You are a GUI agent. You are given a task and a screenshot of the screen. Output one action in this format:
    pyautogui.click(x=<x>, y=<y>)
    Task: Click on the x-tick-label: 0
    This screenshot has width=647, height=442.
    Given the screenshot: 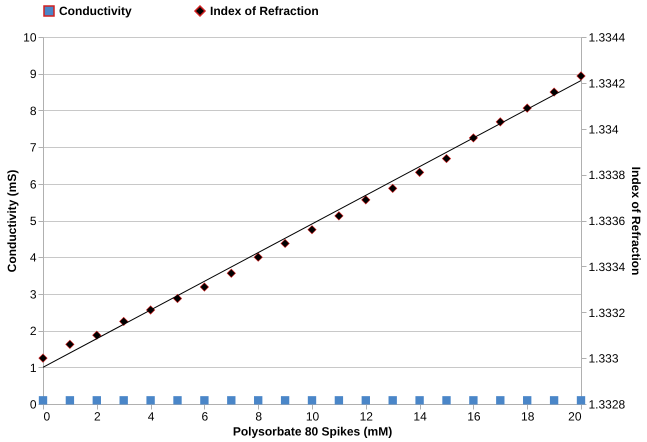 What is the action you would take?
    pyautogui.click(x=47, y=417)
    